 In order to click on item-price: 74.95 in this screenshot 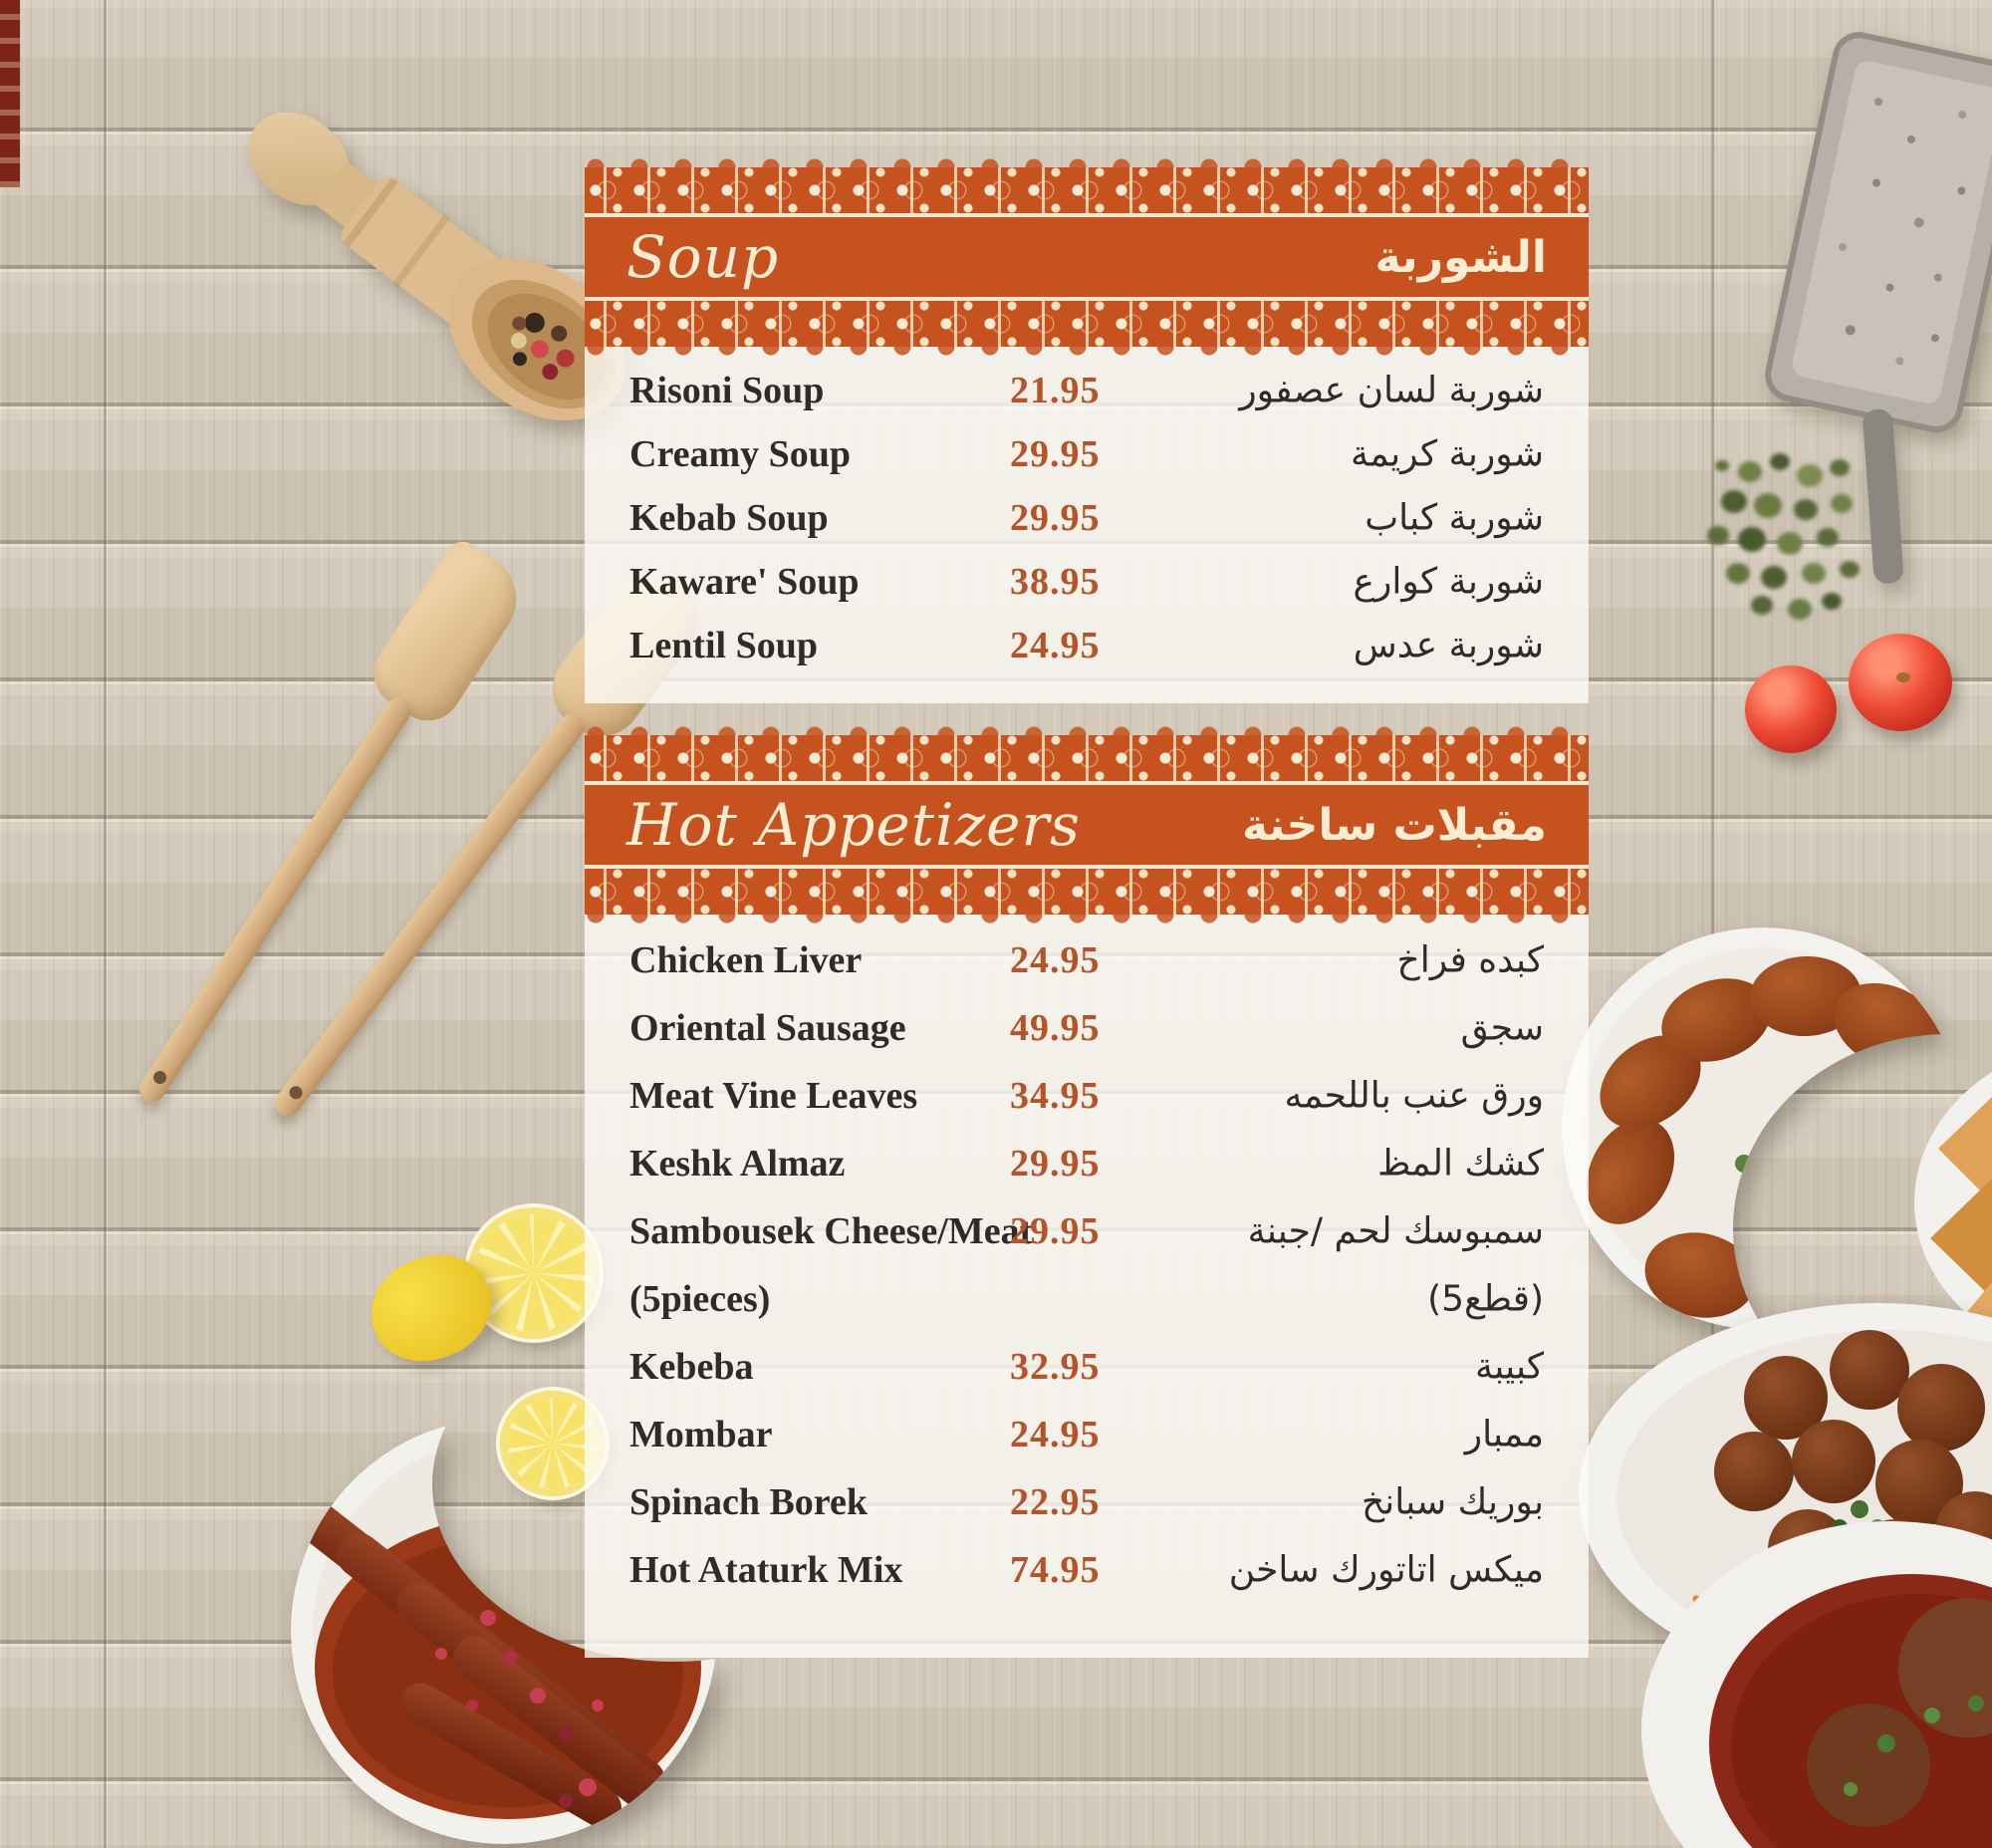, I will do `click(1055, 1570)`.